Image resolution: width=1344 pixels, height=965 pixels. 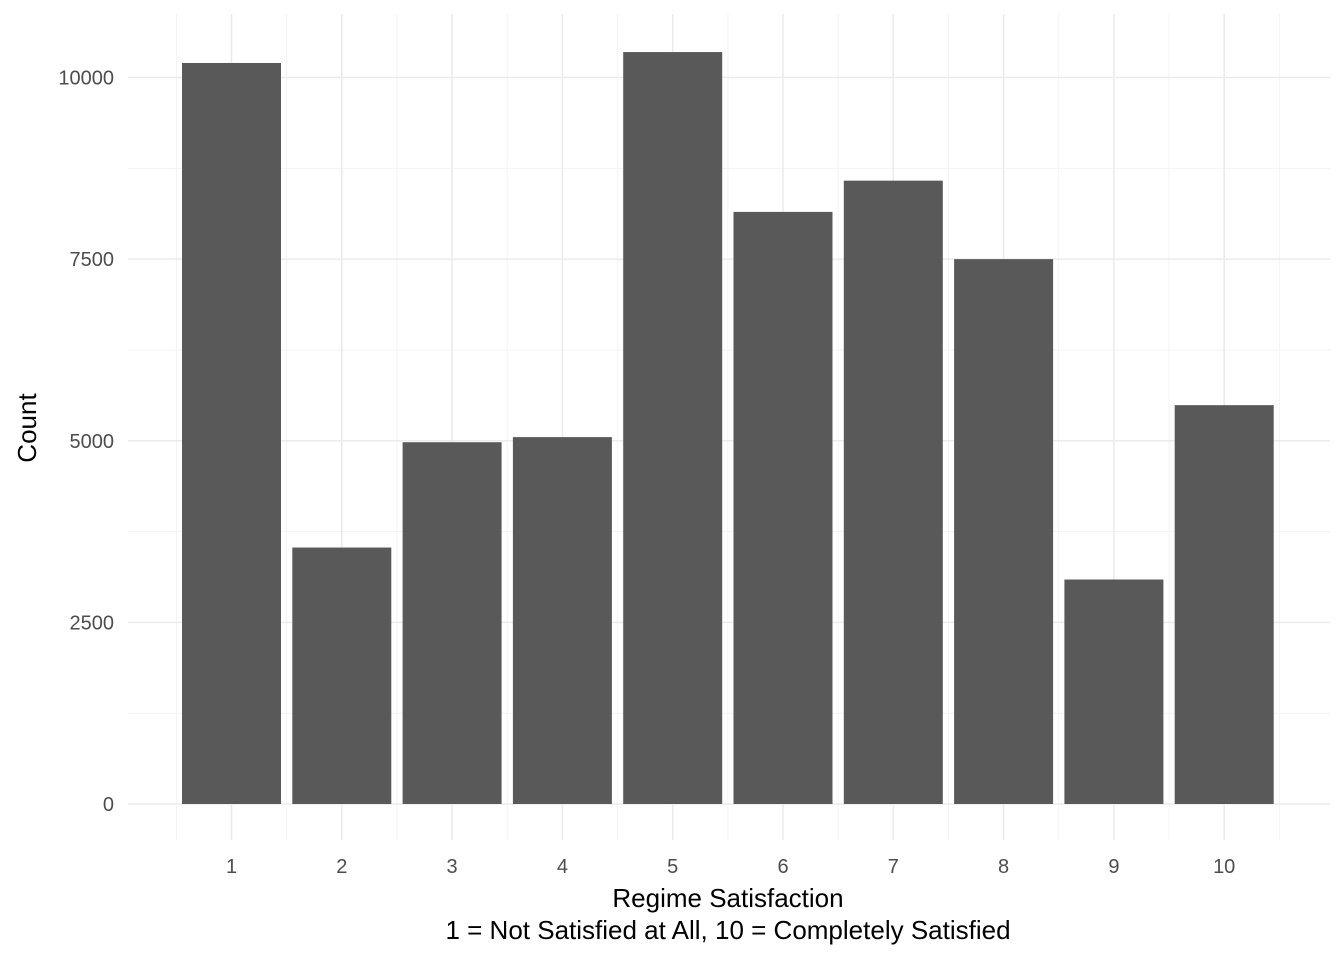 I want to click on y-tick-label: 0, so click(x=108, y=805).